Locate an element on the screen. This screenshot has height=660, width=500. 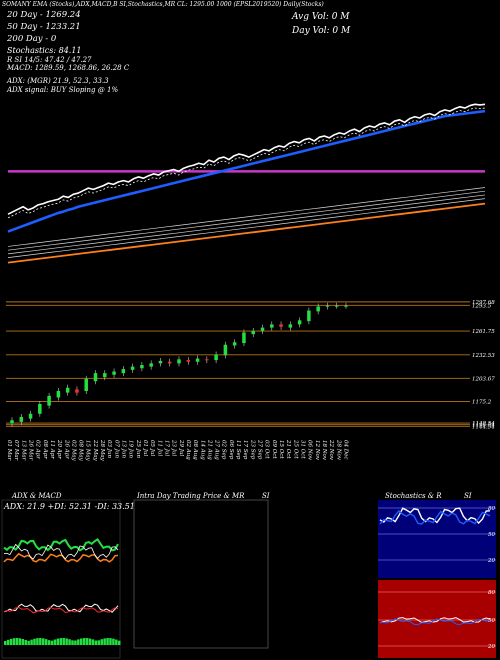
mr-title: Intra Day Trading Price & MR is located at coordinates (191, 496).